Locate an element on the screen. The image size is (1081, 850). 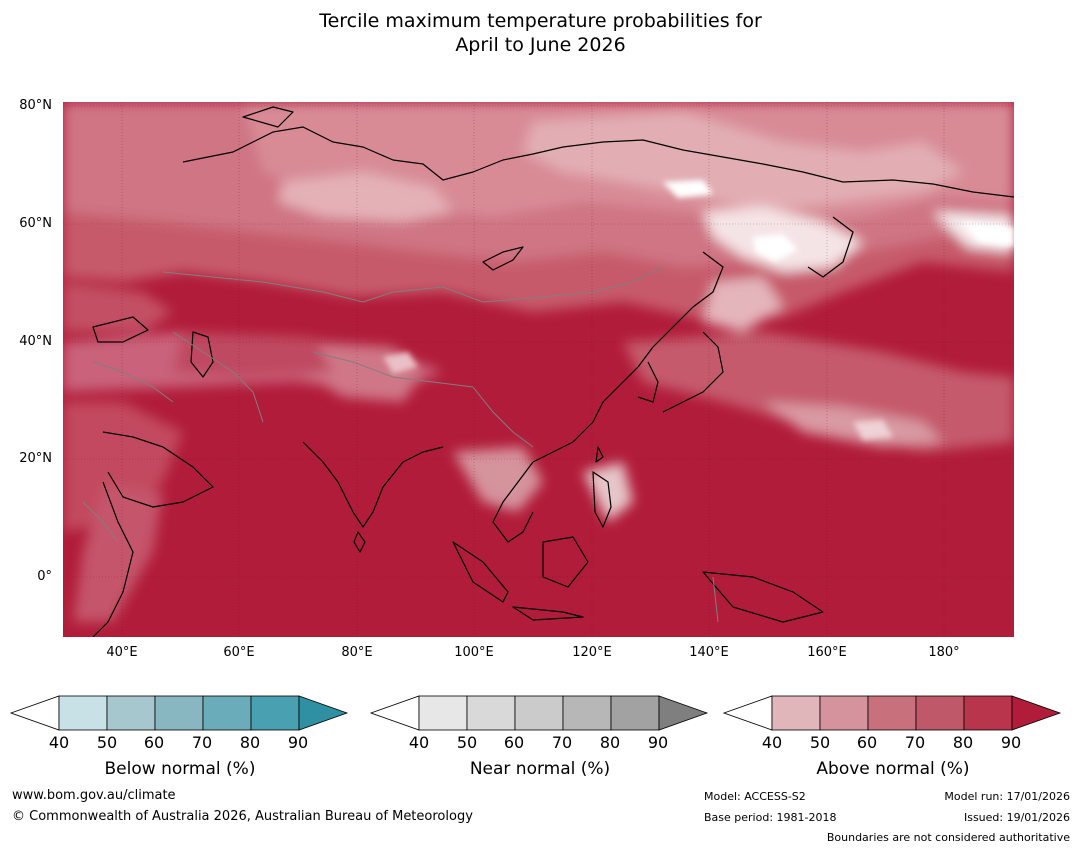
coast-kamchatka is located at coordinates (830, 247).